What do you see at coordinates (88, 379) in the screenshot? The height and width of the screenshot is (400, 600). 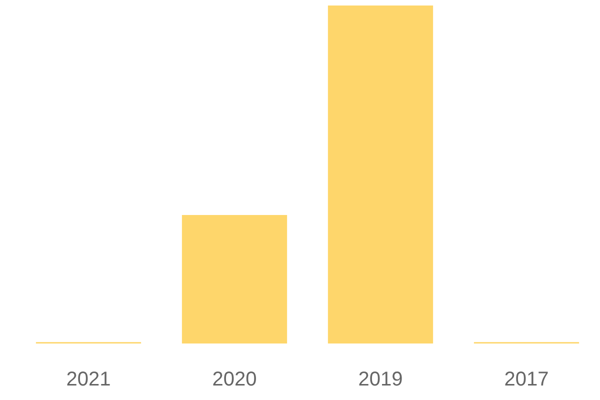 I see `x-tick-label: 2021` at bounding box center [88, 379].